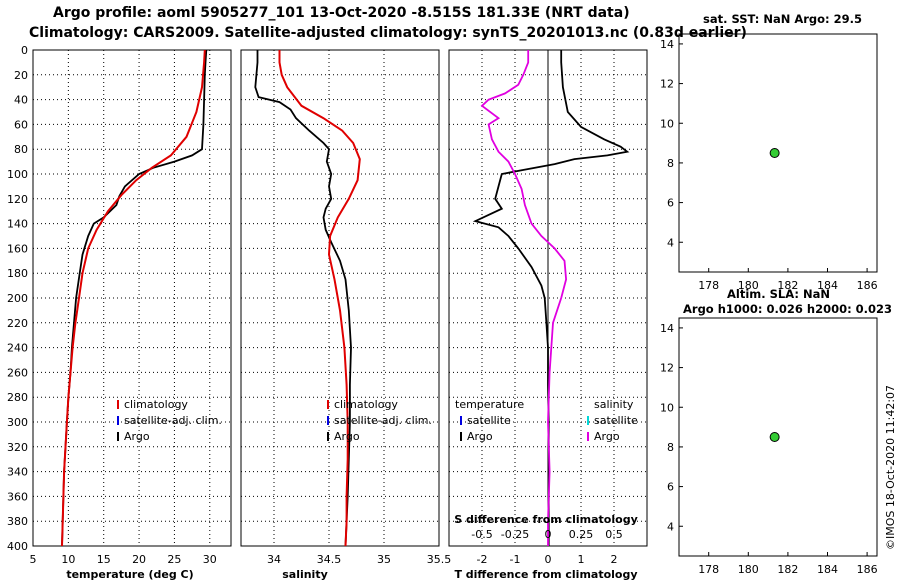 This screenshot has width=900, height=580. I want to click on series-line-s-difference-argo-, so click(524, 298).